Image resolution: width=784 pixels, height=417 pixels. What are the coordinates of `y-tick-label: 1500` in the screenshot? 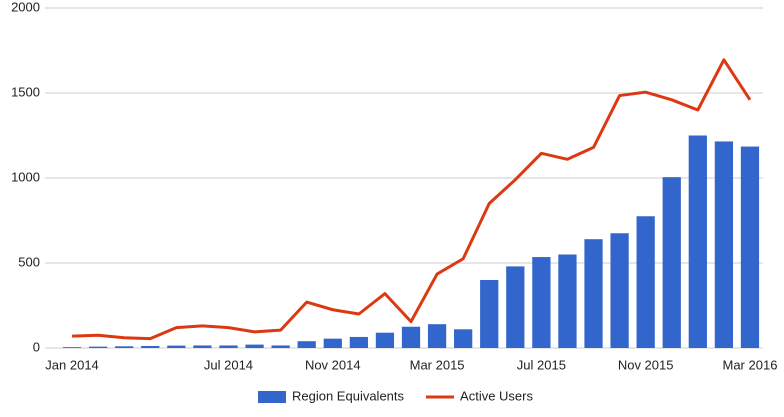 It's located at (25, 91).